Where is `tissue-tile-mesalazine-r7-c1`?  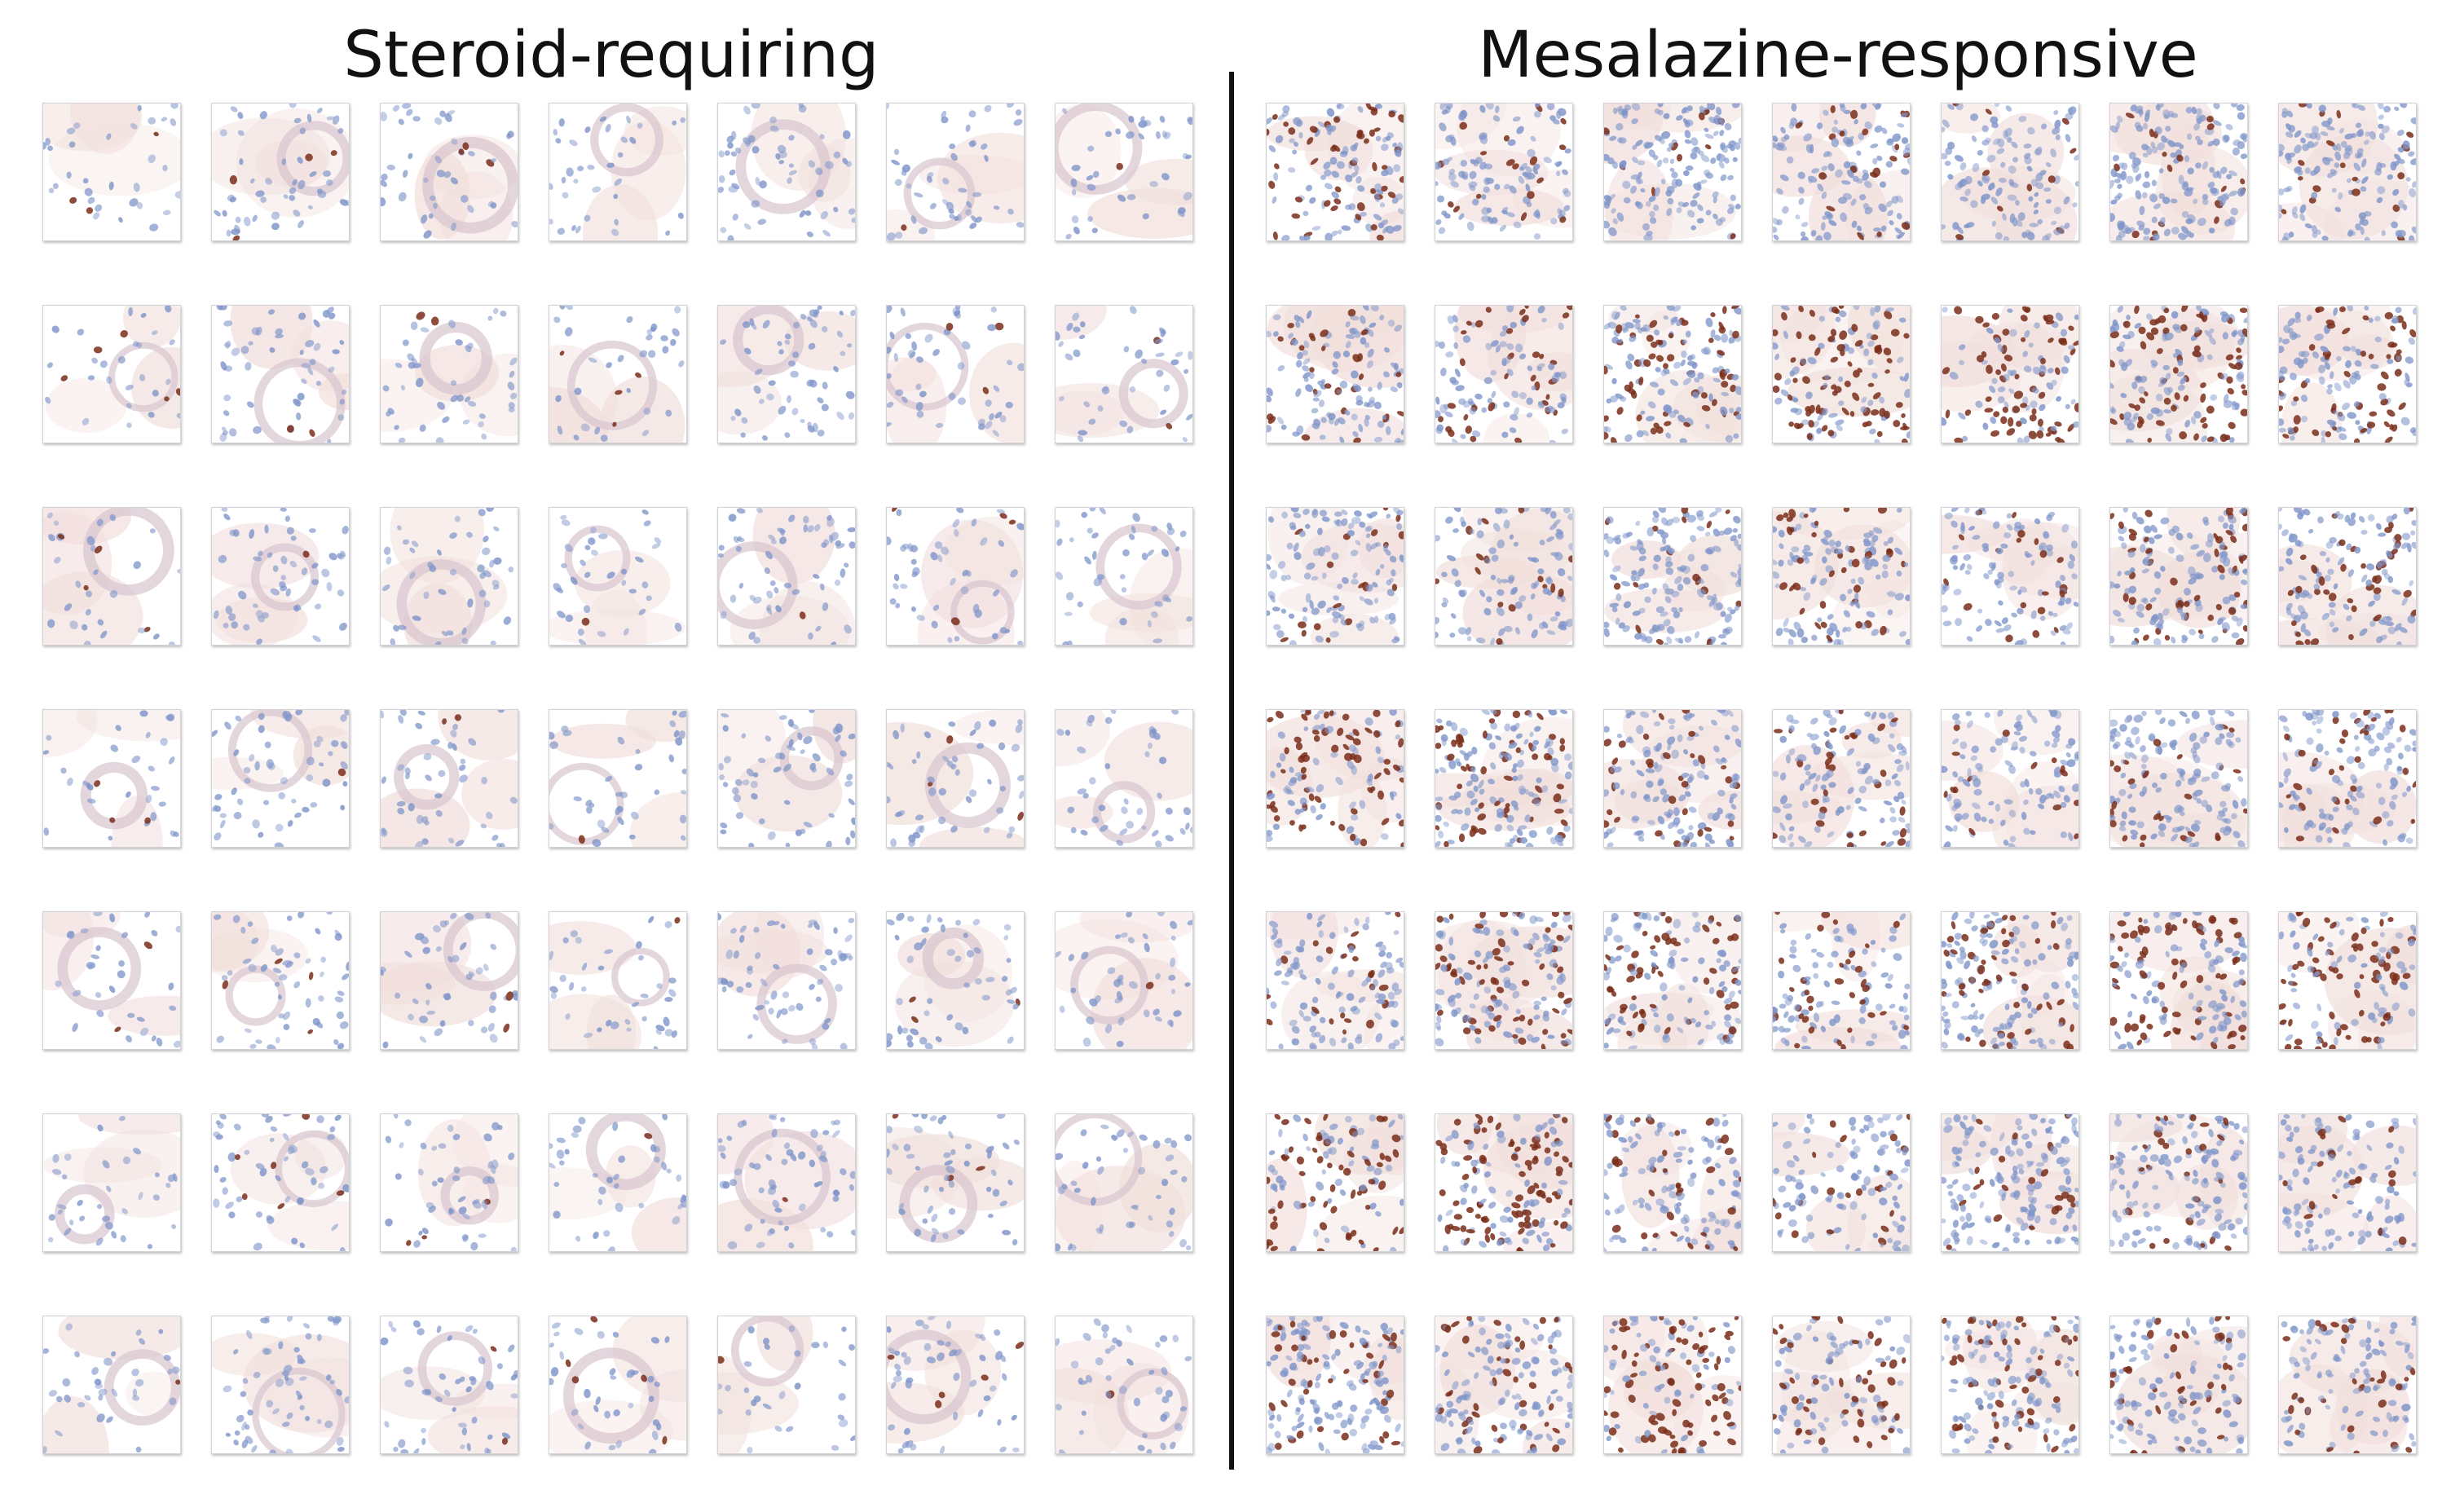 tissue-tile-mesalazine-r7-c1 is located at coordinates (1335, 1385).